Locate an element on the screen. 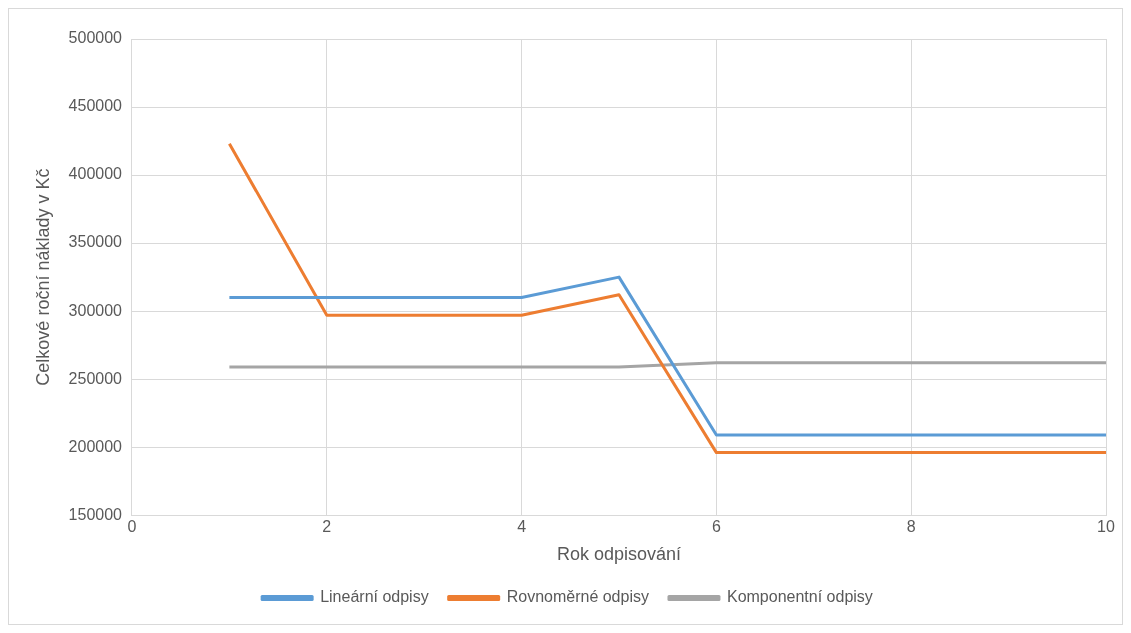  legend-label: Rovnoměrné odpisy is located at coordinates (577, 597).